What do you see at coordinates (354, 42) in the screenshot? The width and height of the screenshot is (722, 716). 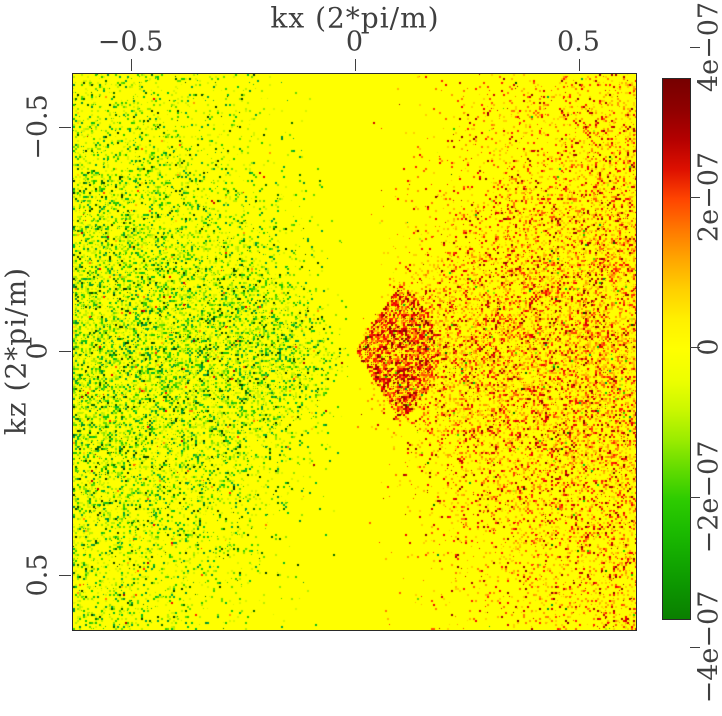 I see `x-tick-label: 0` at bounding box center [354, 42].